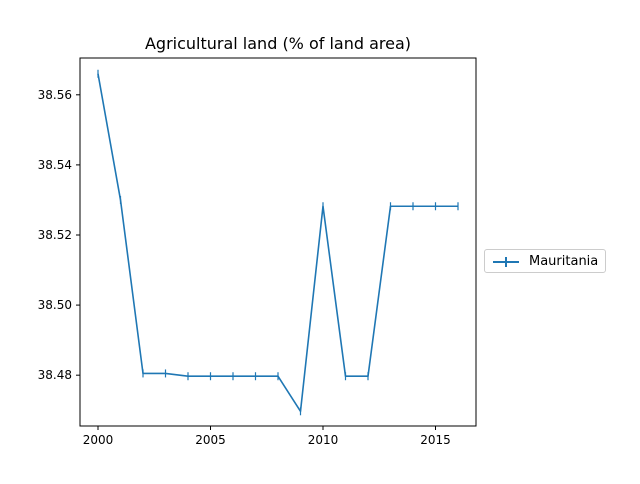  What do you see at coordinates (210, 440) in the screenshot?
I see `x-tick-label: 2005` at bounding box center [210, 440].